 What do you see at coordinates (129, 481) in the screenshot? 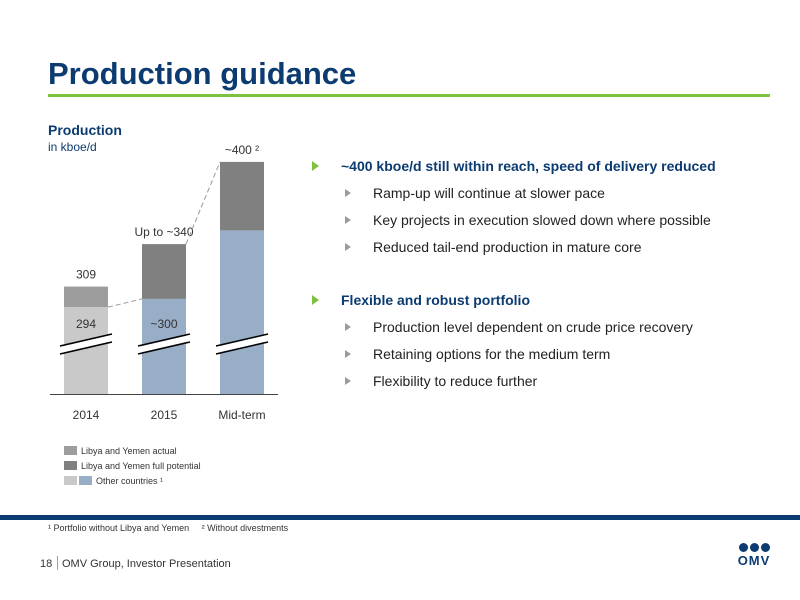
I see `legend-label: Other countries ¹` at bounding box center [129, 481].